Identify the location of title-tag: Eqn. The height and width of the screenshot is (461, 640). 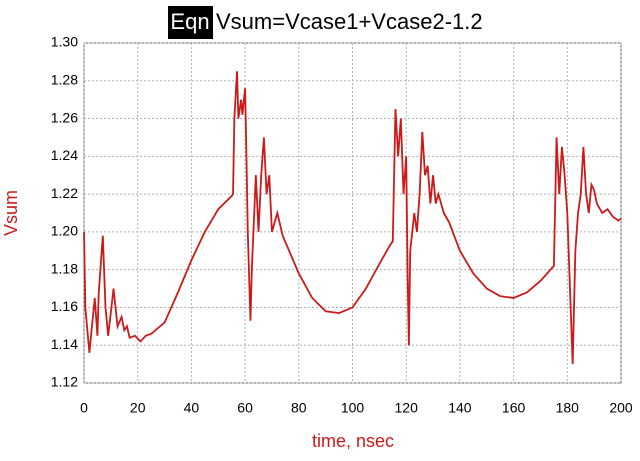
(189, 21).